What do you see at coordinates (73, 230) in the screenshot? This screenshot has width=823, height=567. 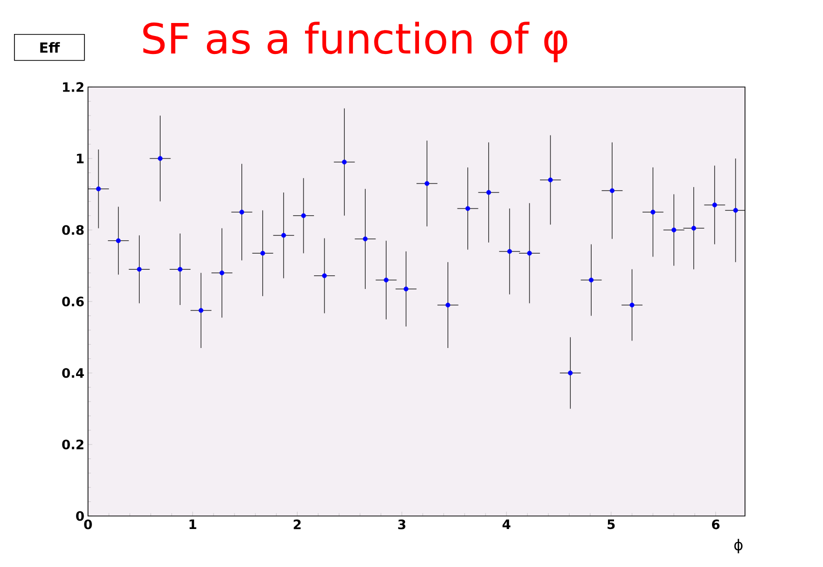 I see `y-tick-label: 0.8` at bounding box center [73, 230].